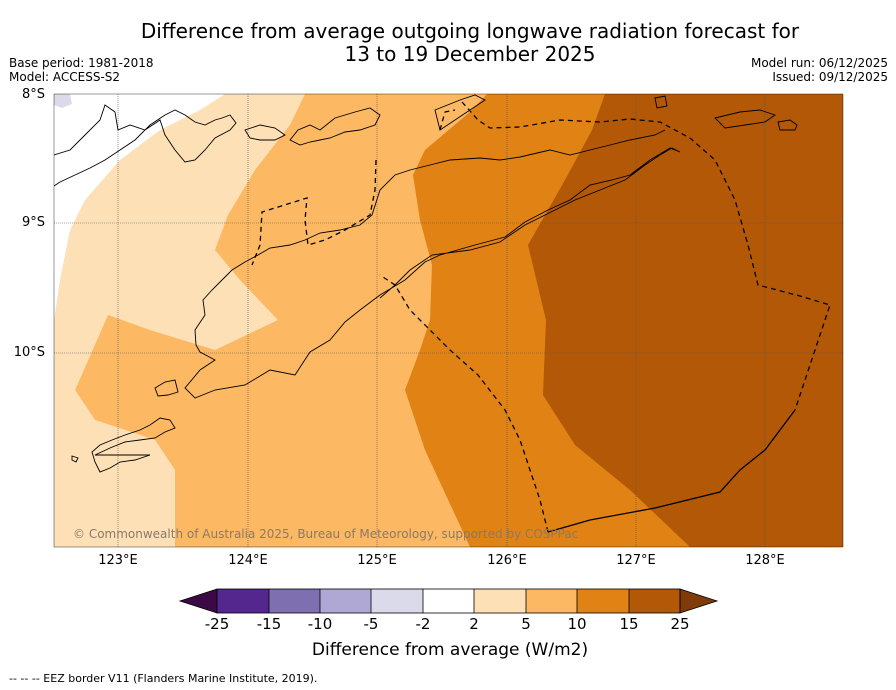 Image resolution: width=896 pixels, height=690 pixels. I want to click on coast-wetar, so click(460, 112).